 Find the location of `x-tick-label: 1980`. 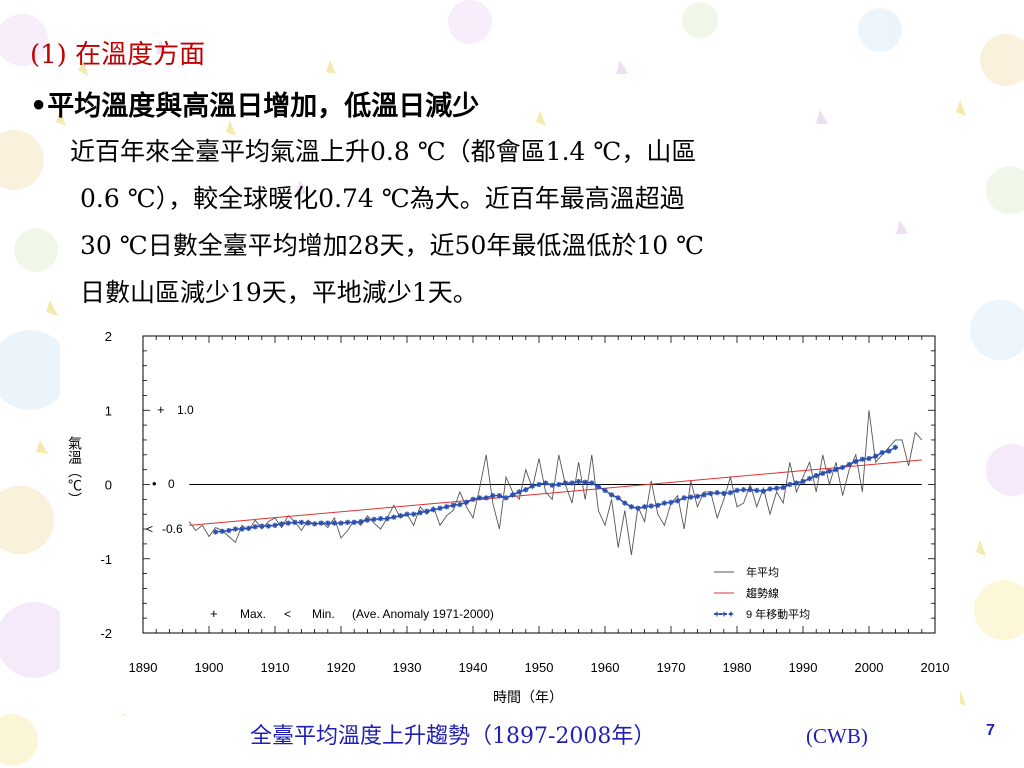

x-tick-label: 1980 is located at coordinates (737, 667).